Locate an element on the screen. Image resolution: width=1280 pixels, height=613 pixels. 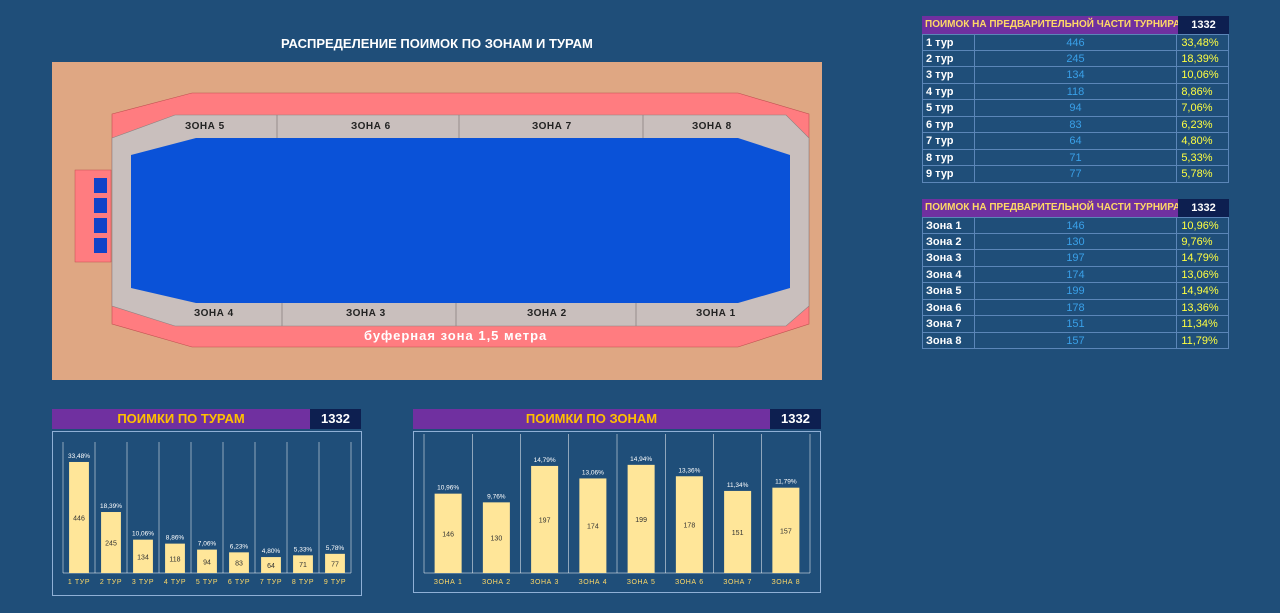
row-percent: 11,79% is located at coordinates (1199, 340).